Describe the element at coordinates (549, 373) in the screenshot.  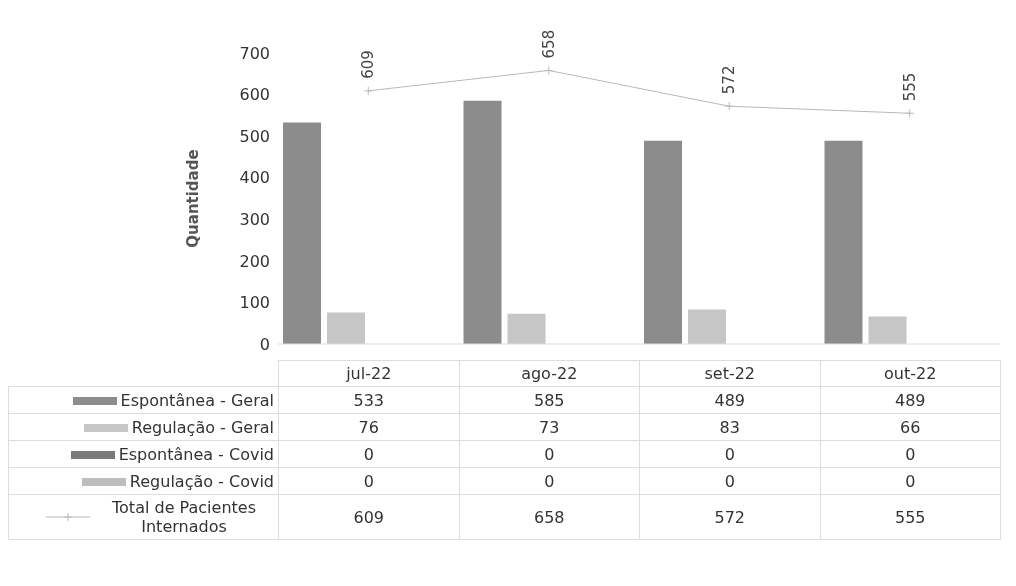
I see `x-tick-label: ago-22` at that location.